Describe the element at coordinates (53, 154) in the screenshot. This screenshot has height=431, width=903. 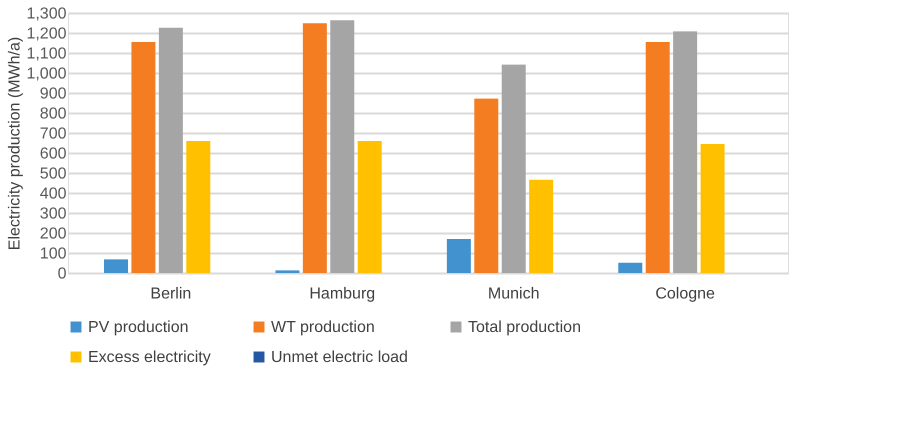
I see `y-tick-label: 600` at that location.